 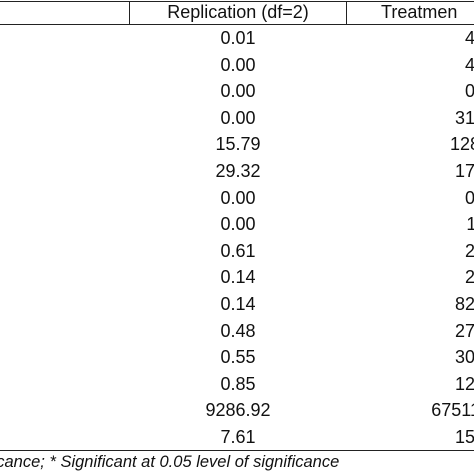 I want to click on treatment-value: 275., so click(x=464, y=330).